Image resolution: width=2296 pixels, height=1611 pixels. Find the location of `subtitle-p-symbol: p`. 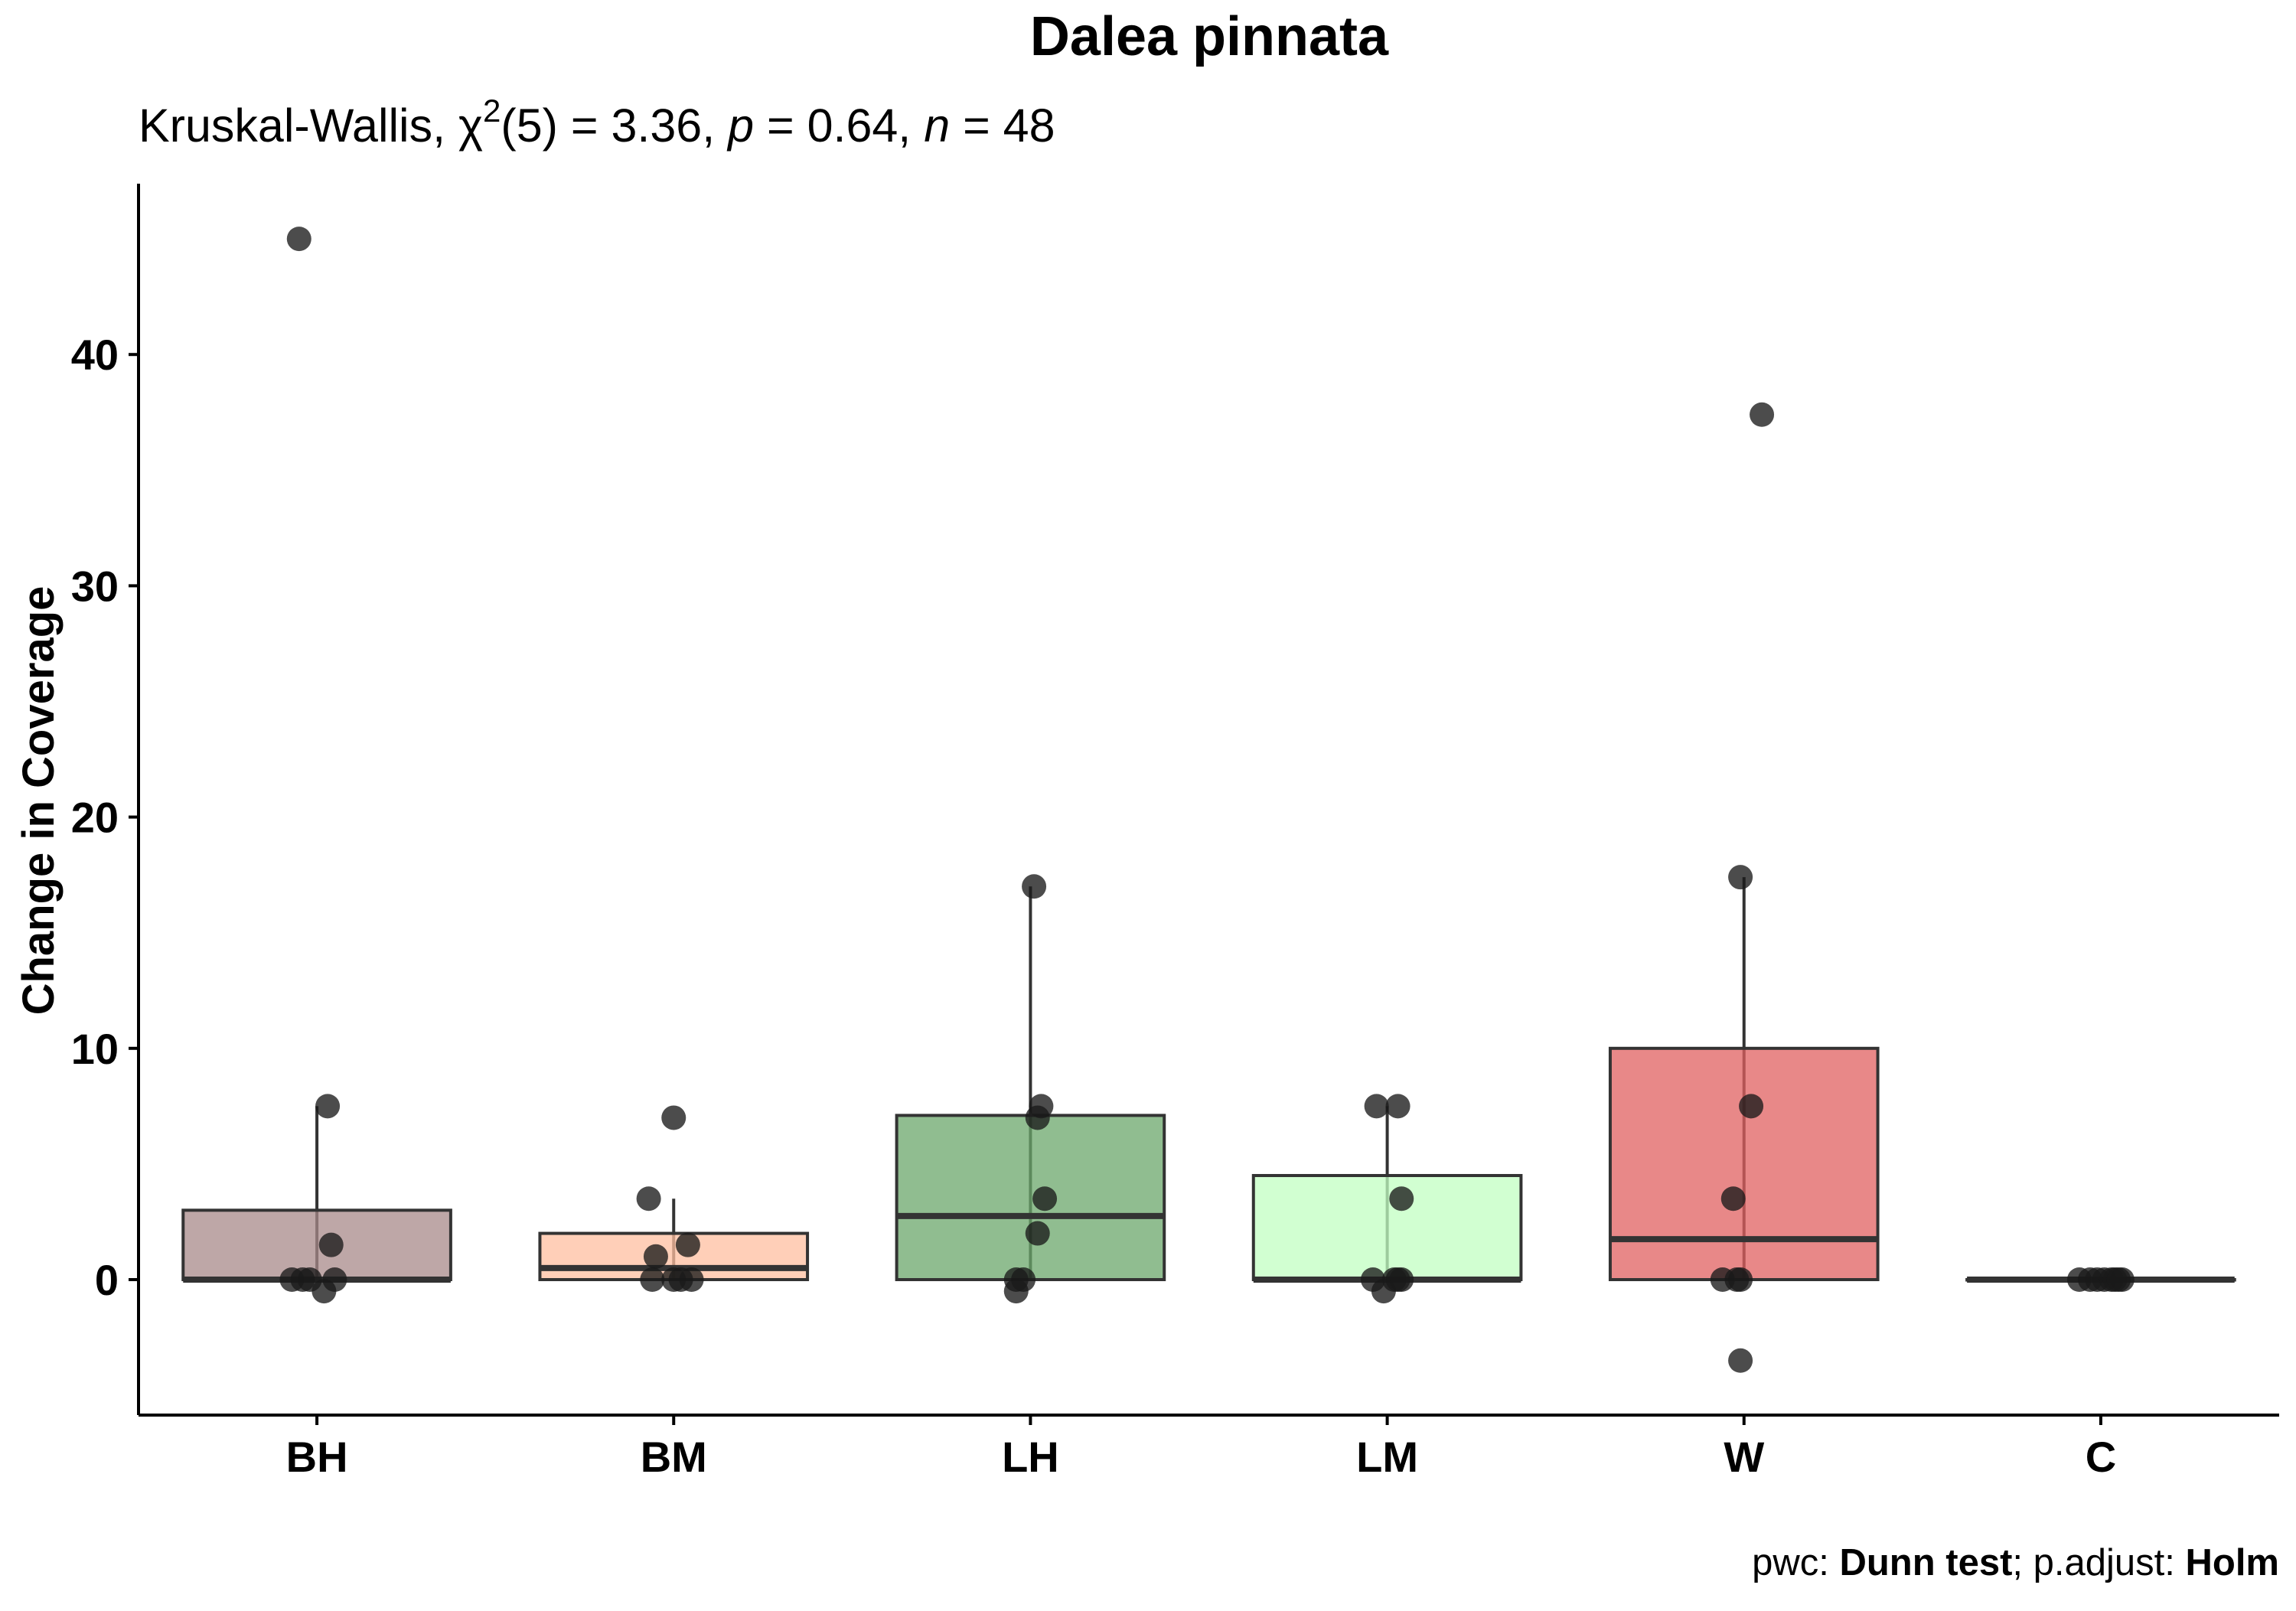

subtitle-p-symbol: p is located at coordinates (740, 125).